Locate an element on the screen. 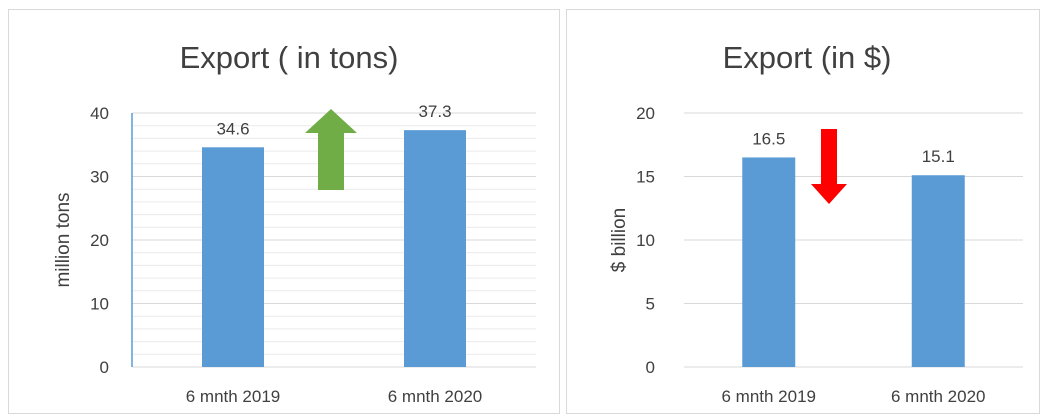  chart-title: Export (in $) is located at coordinates (807, 57).